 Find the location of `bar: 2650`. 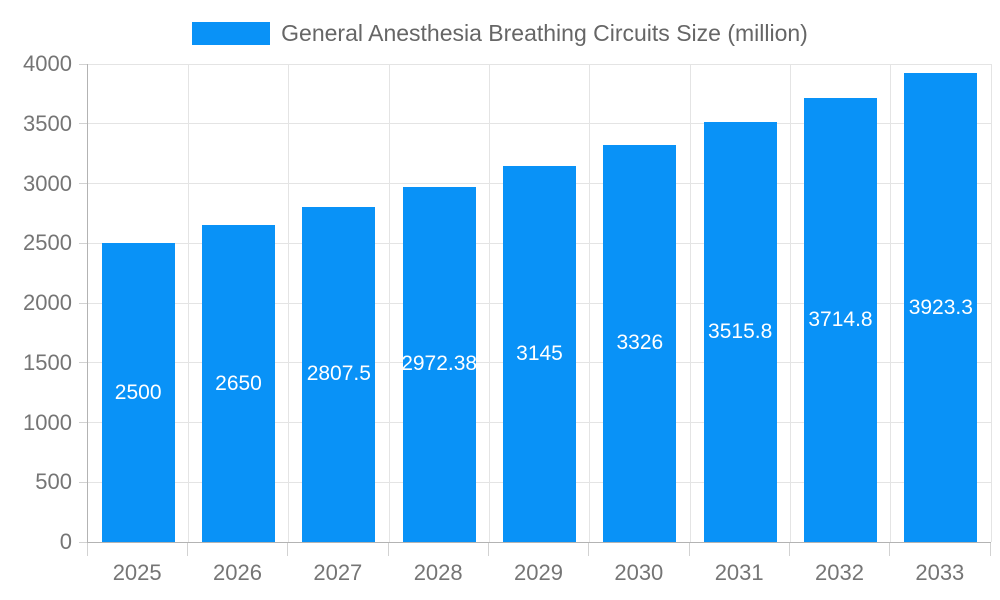

bar: 2650 is located at coordinates (238, 383).